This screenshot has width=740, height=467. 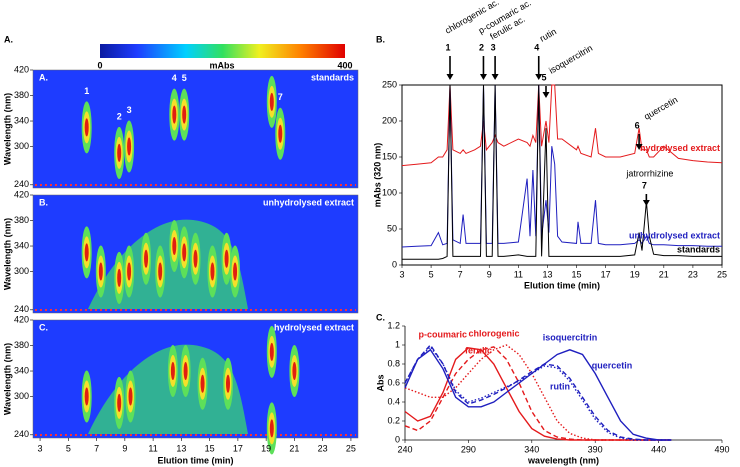 What do you see at coordinates (294, 448) in the screenshot?
I see `x-tick-label: 21` at bounding box center [294, 448].